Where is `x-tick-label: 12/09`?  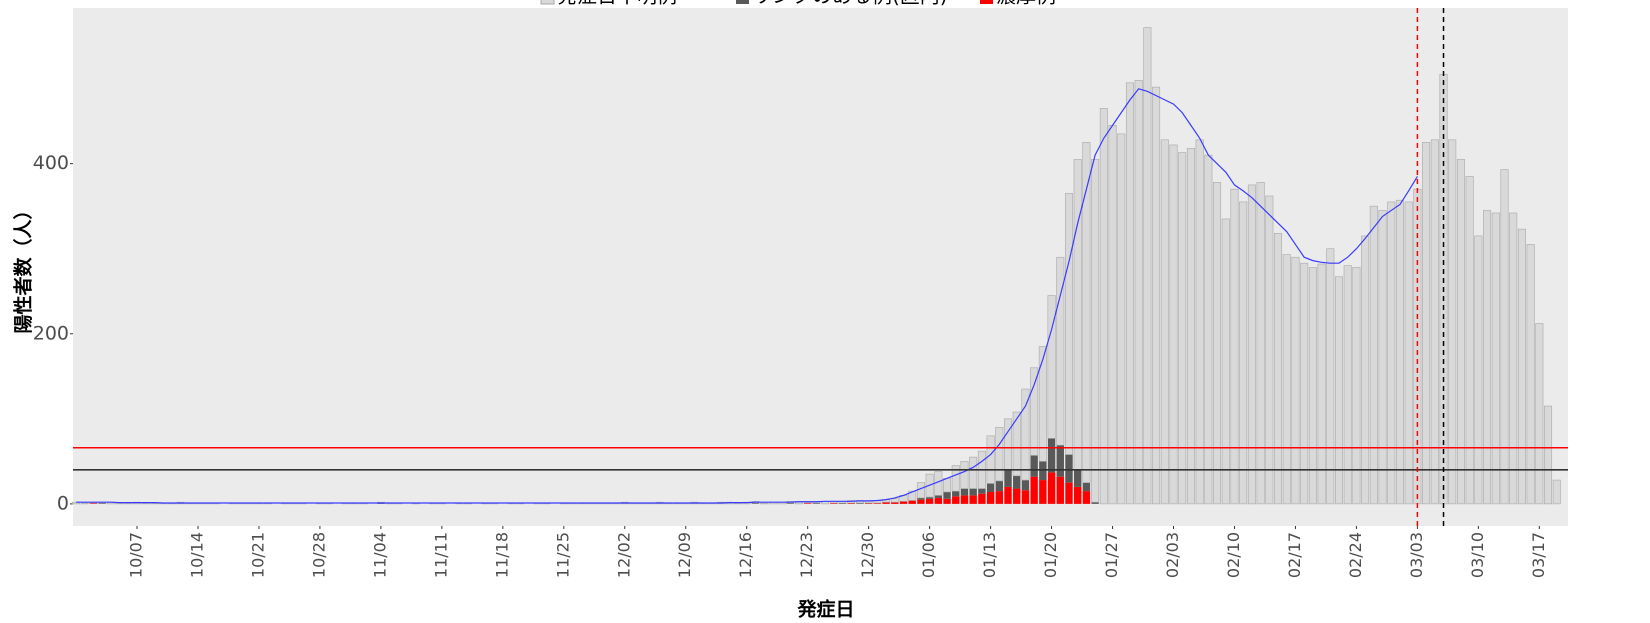 x-tick-label: 12/09 is located at coordinates (684, 555).